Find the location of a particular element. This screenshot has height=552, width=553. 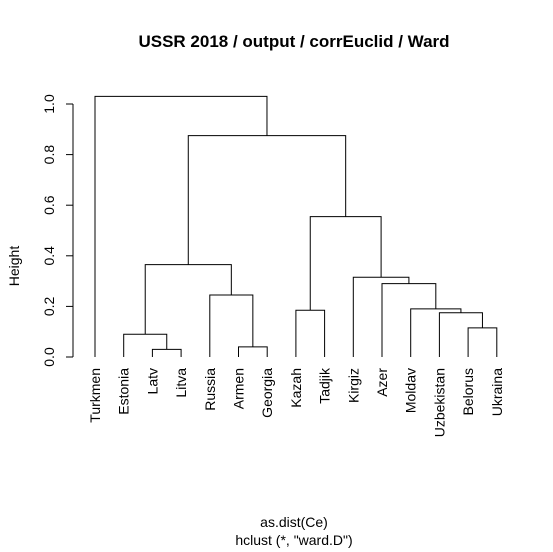

leaf-label: Ukraina is located at coordinates (497, 392).